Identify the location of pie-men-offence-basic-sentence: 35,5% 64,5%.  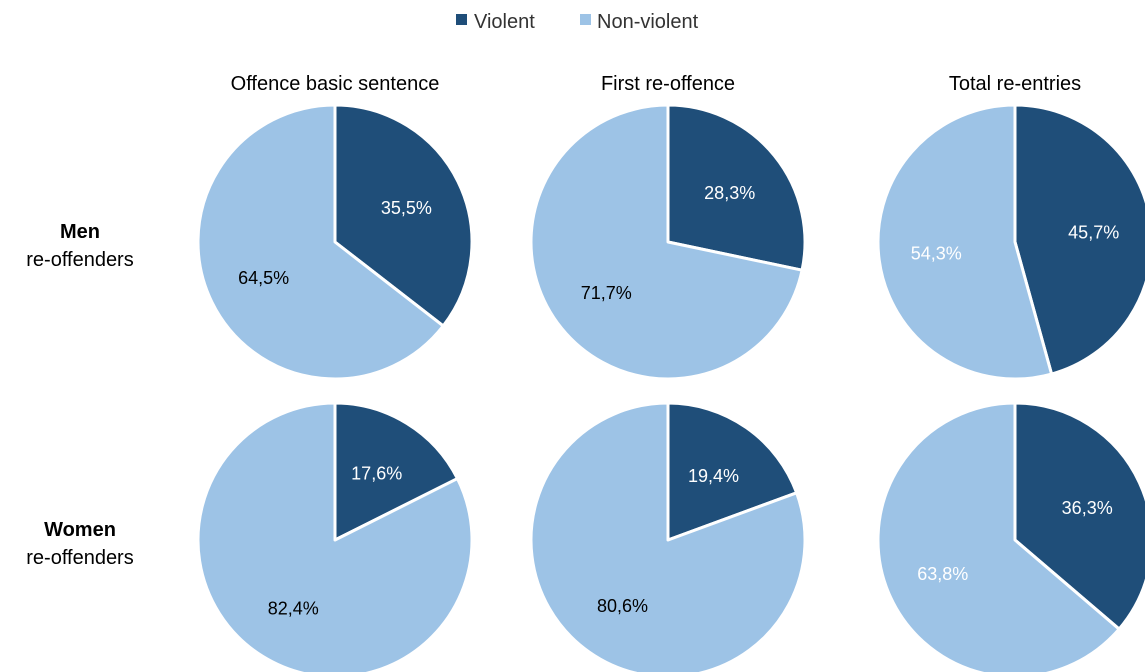
(335, 242).